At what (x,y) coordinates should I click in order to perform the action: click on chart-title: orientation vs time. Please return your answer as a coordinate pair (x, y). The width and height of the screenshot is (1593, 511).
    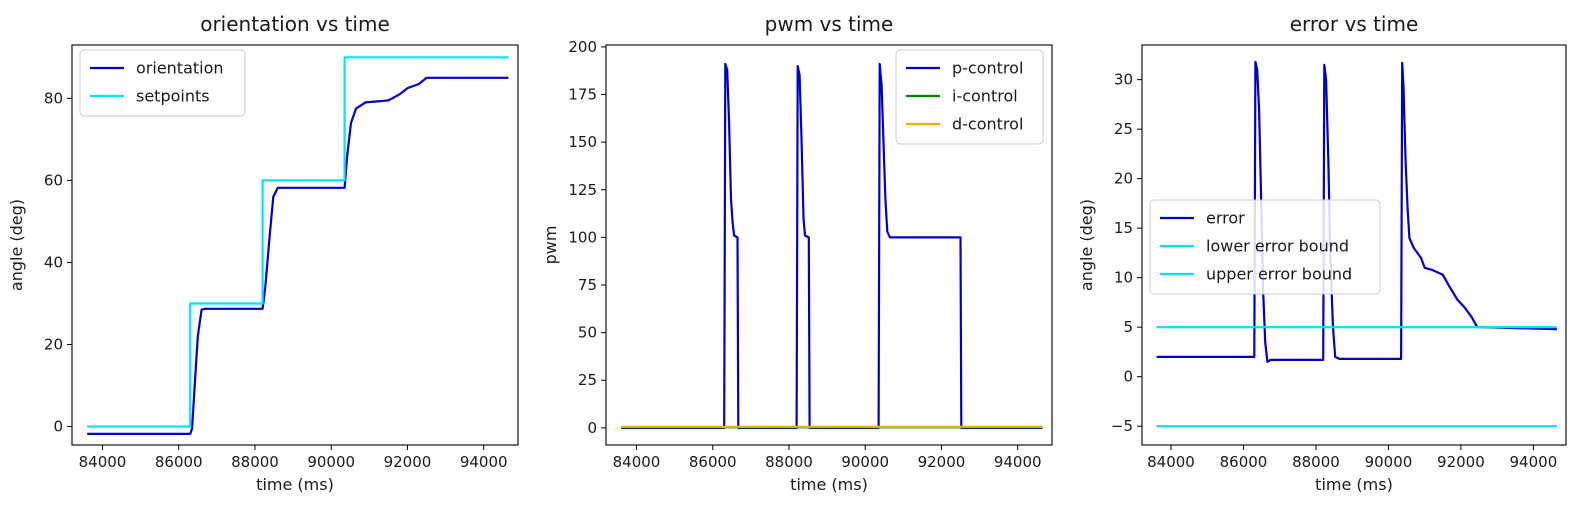
    Looking at the image, I should click on (295, 24).